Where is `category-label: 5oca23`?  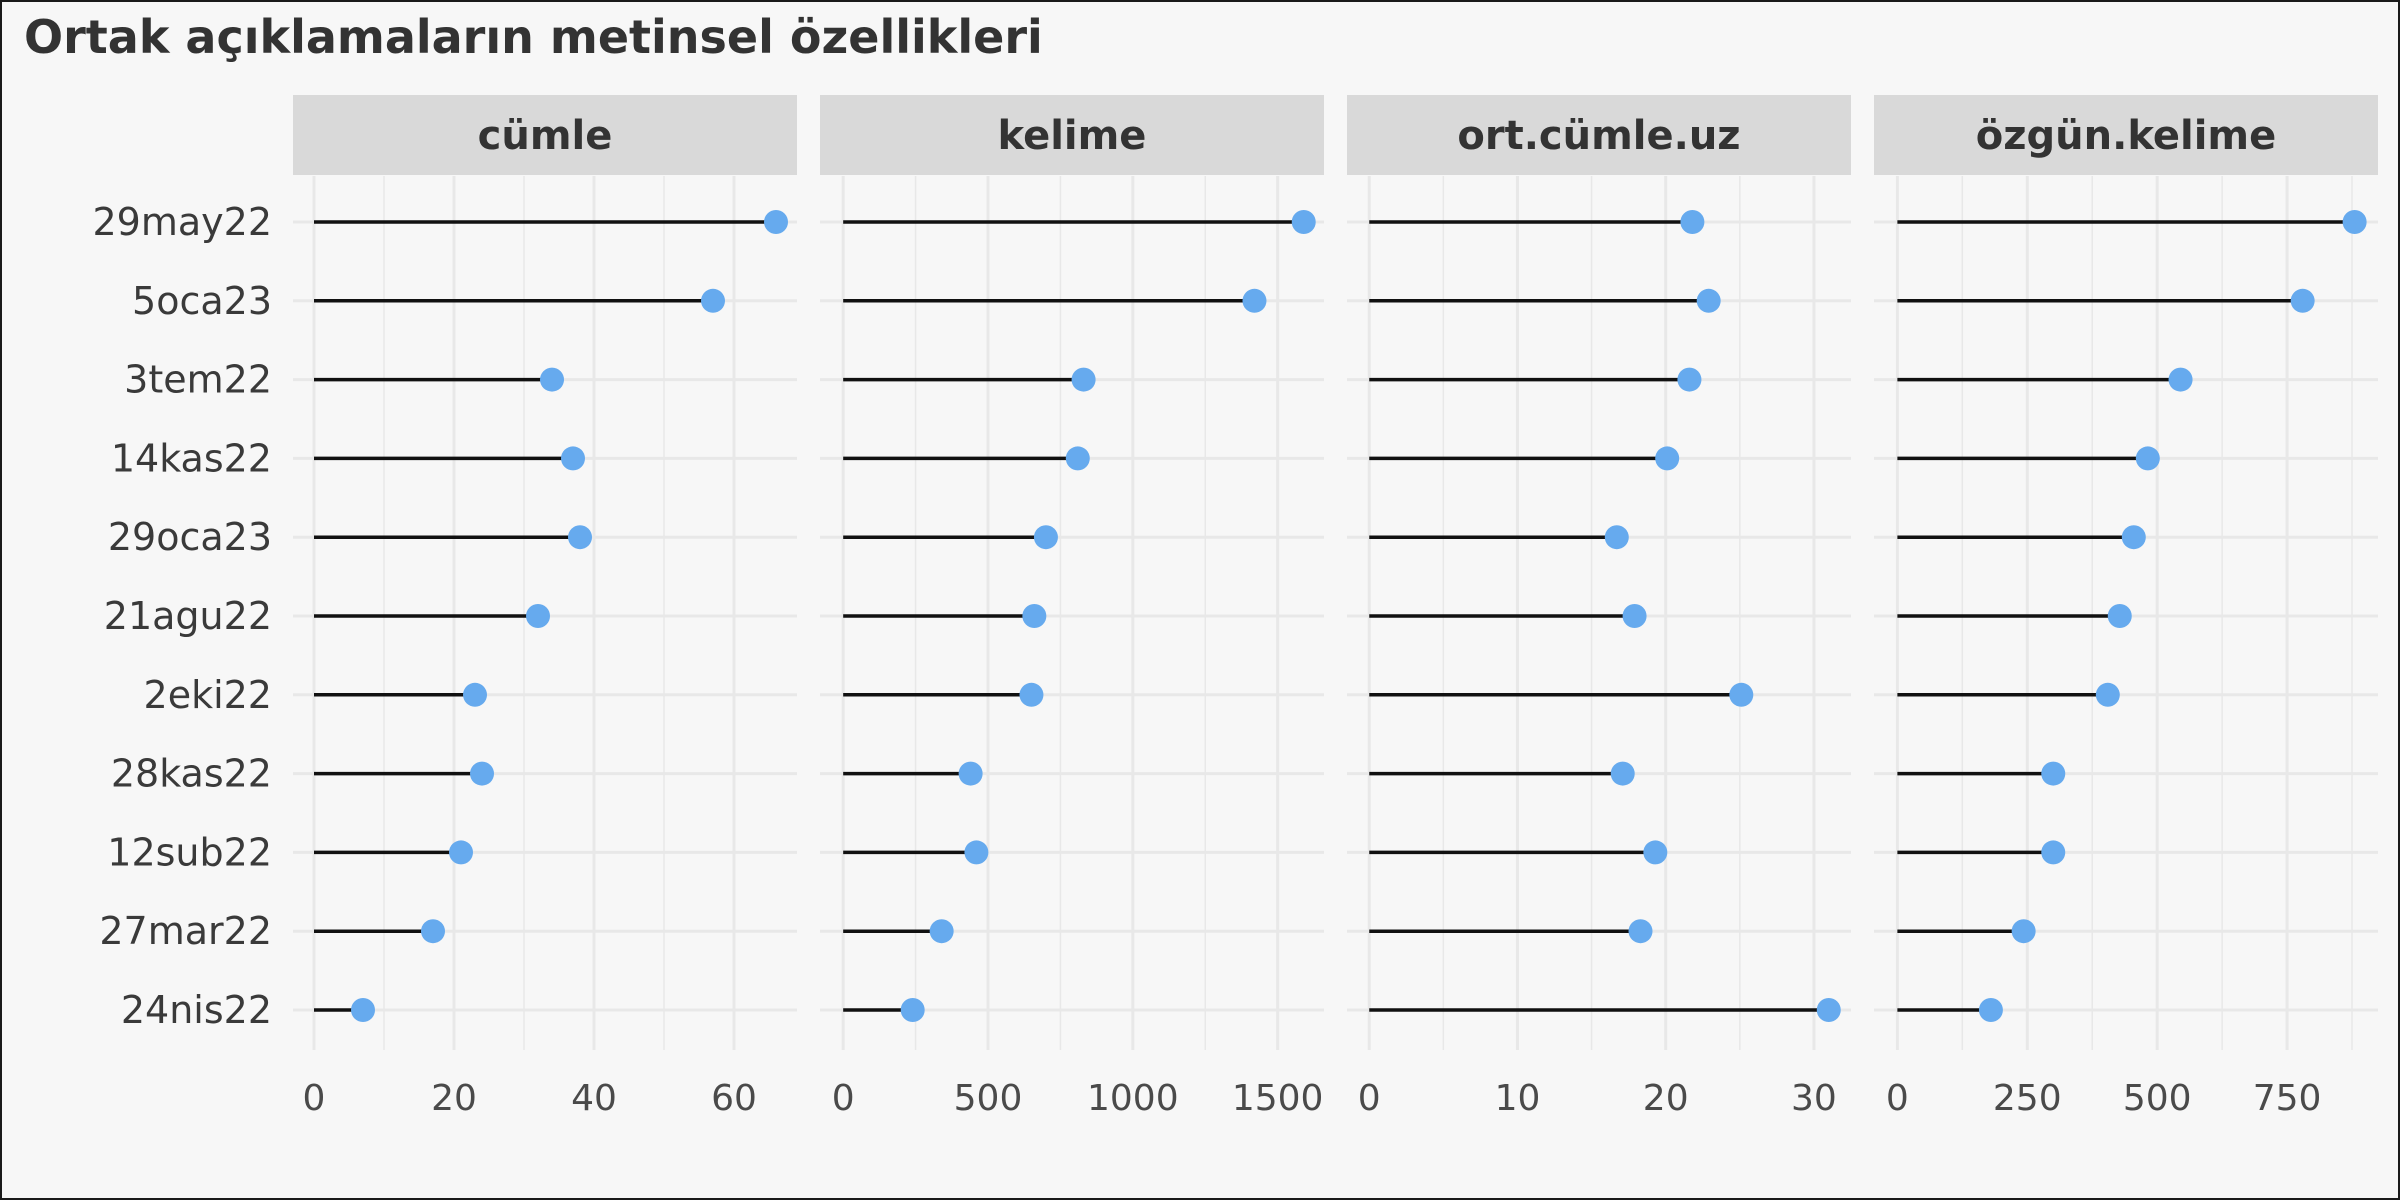
category-label: 5oca23 is located at coordinates (202, 301).